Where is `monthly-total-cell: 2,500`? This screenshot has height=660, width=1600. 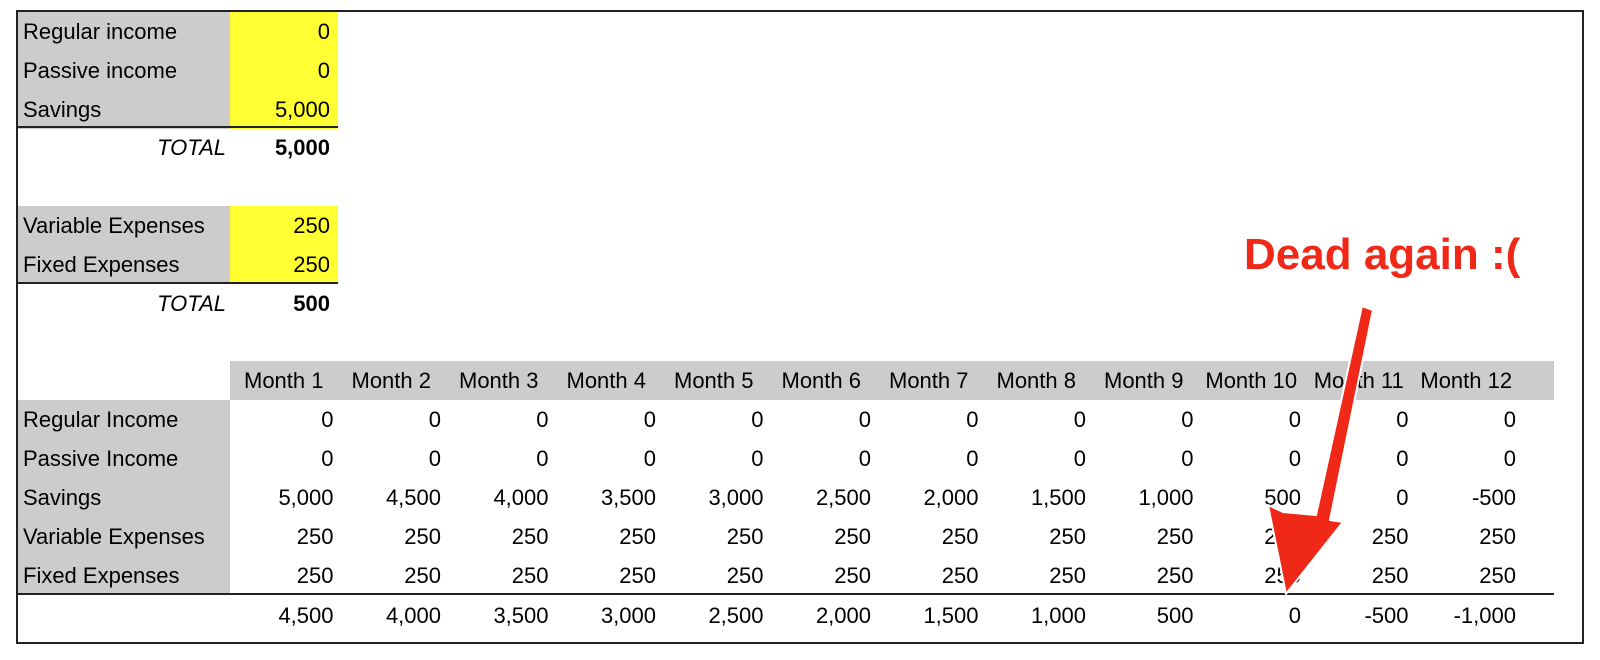
monthly-total-cell: 2,500 is located at coordinates (736, 615).